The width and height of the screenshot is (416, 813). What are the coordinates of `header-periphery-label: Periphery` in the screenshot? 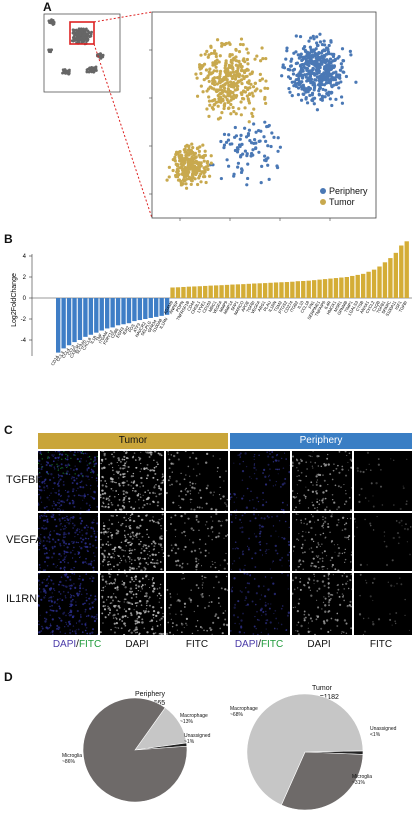 It's located at (321, 440).